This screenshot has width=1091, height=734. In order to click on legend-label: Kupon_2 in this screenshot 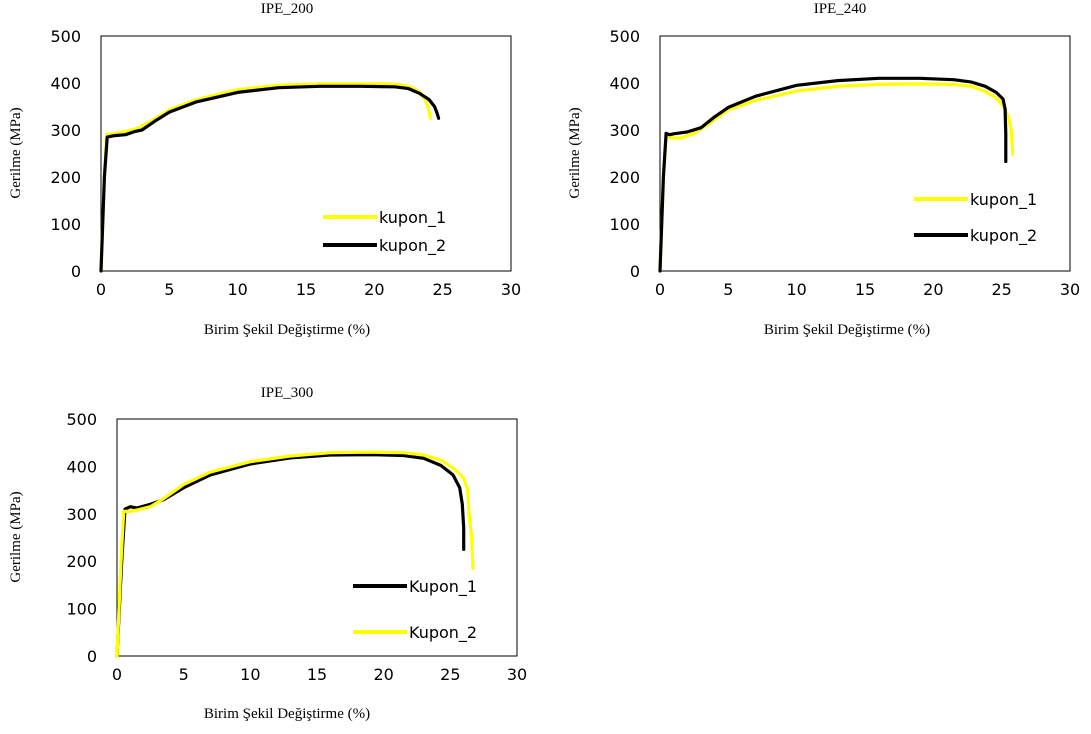, I will do `click(443, 633)`.